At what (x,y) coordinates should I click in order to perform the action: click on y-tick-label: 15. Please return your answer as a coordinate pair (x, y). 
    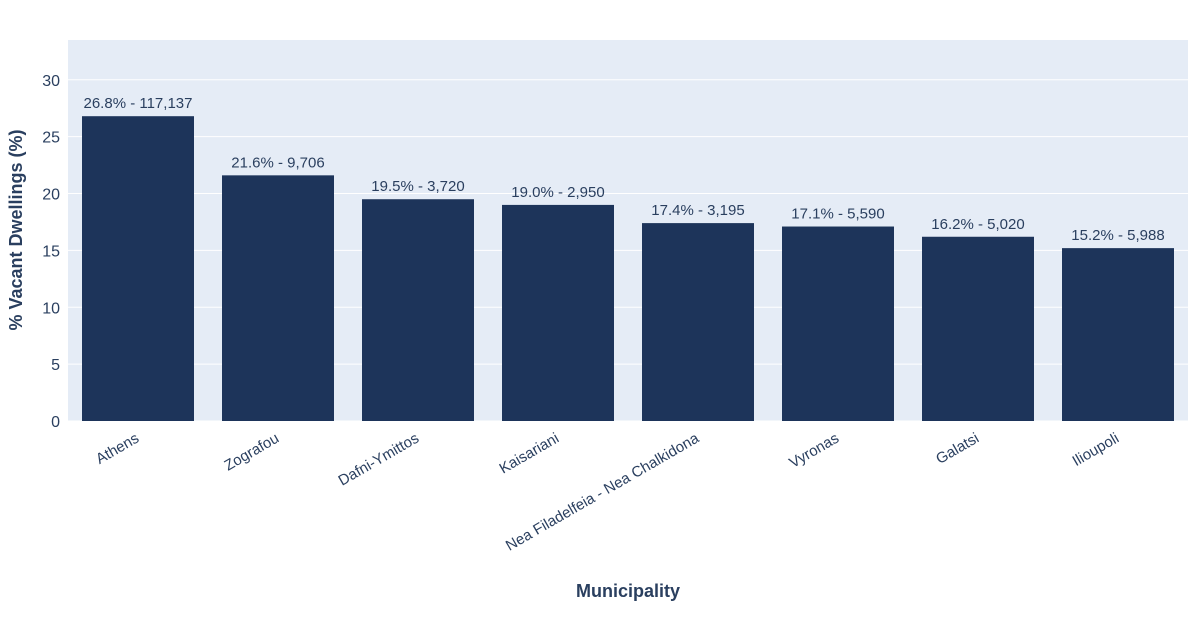
    Looking at the image, I should click on (51, 251).